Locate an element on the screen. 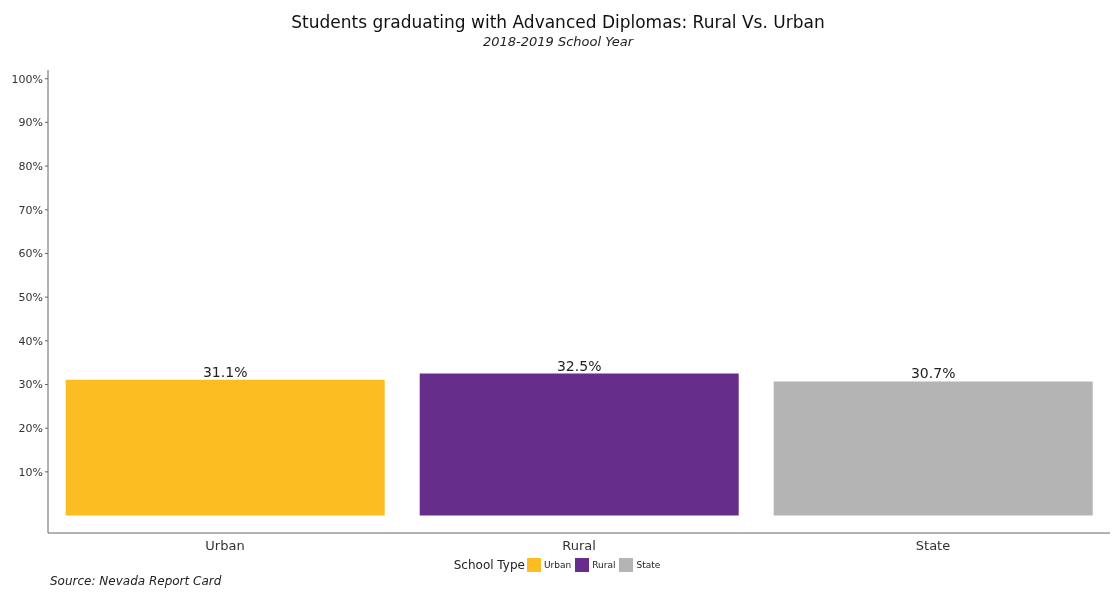 The height and width of the screenshot is (592, 1116). y-tick-label: 60% is located at coordinates (30, 254).